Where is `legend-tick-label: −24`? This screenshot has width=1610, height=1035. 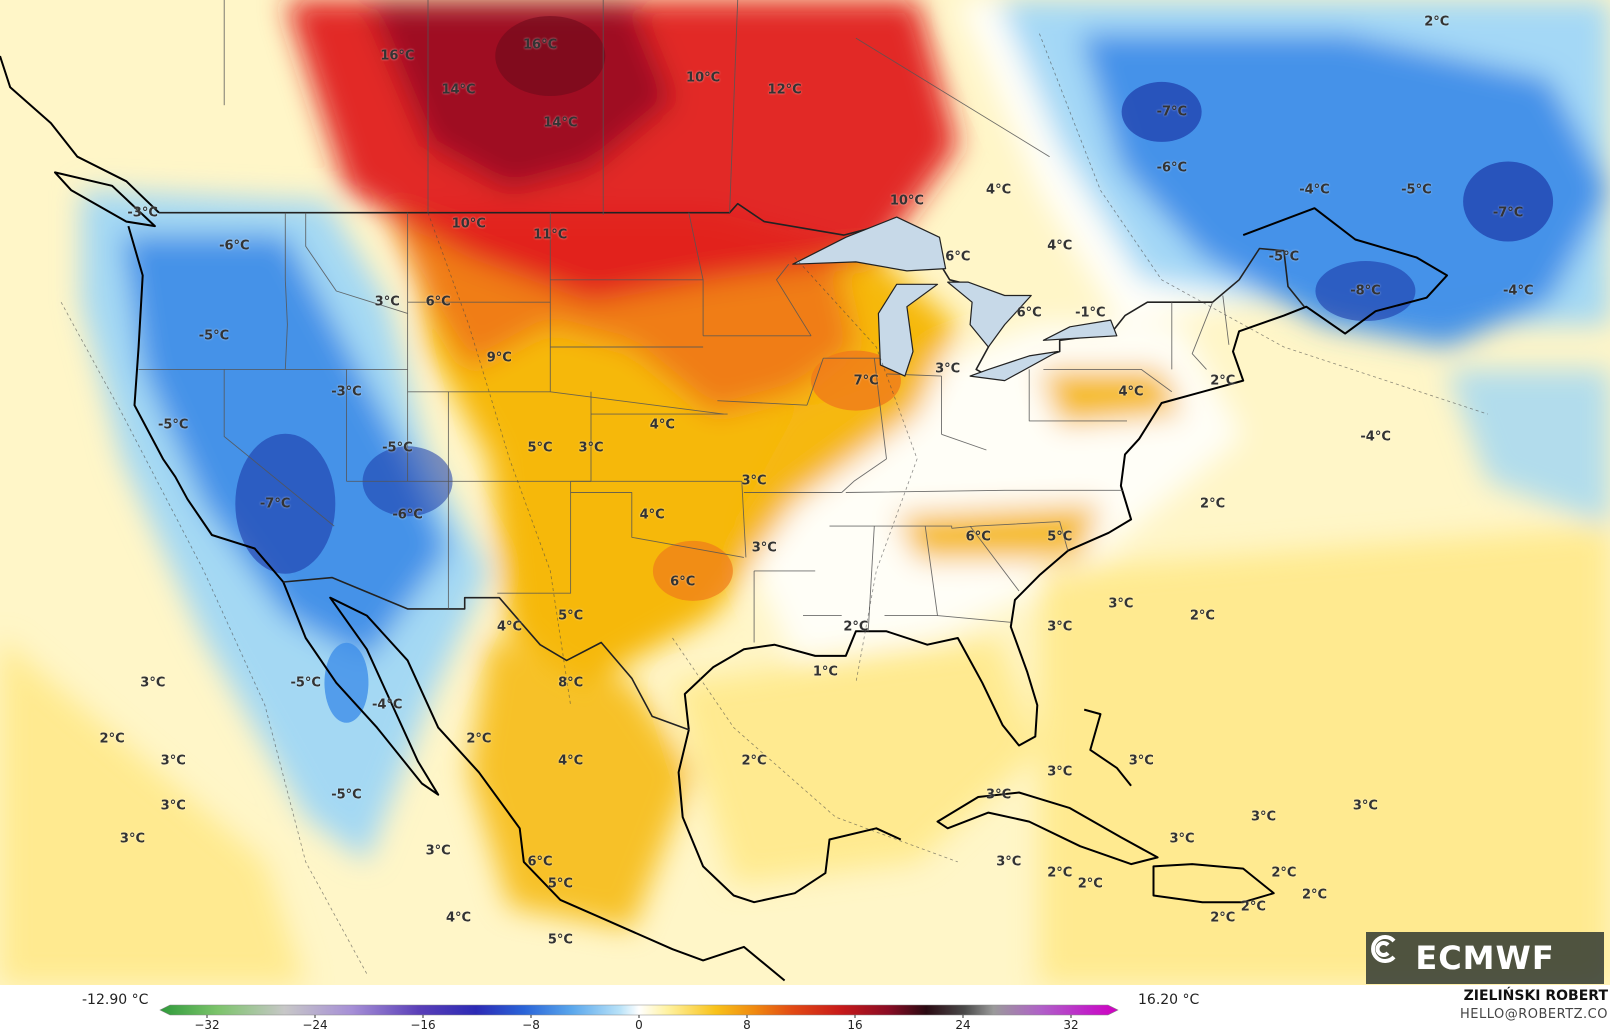 legend-tick-label: −24 is located at coordinates (315, 1025).